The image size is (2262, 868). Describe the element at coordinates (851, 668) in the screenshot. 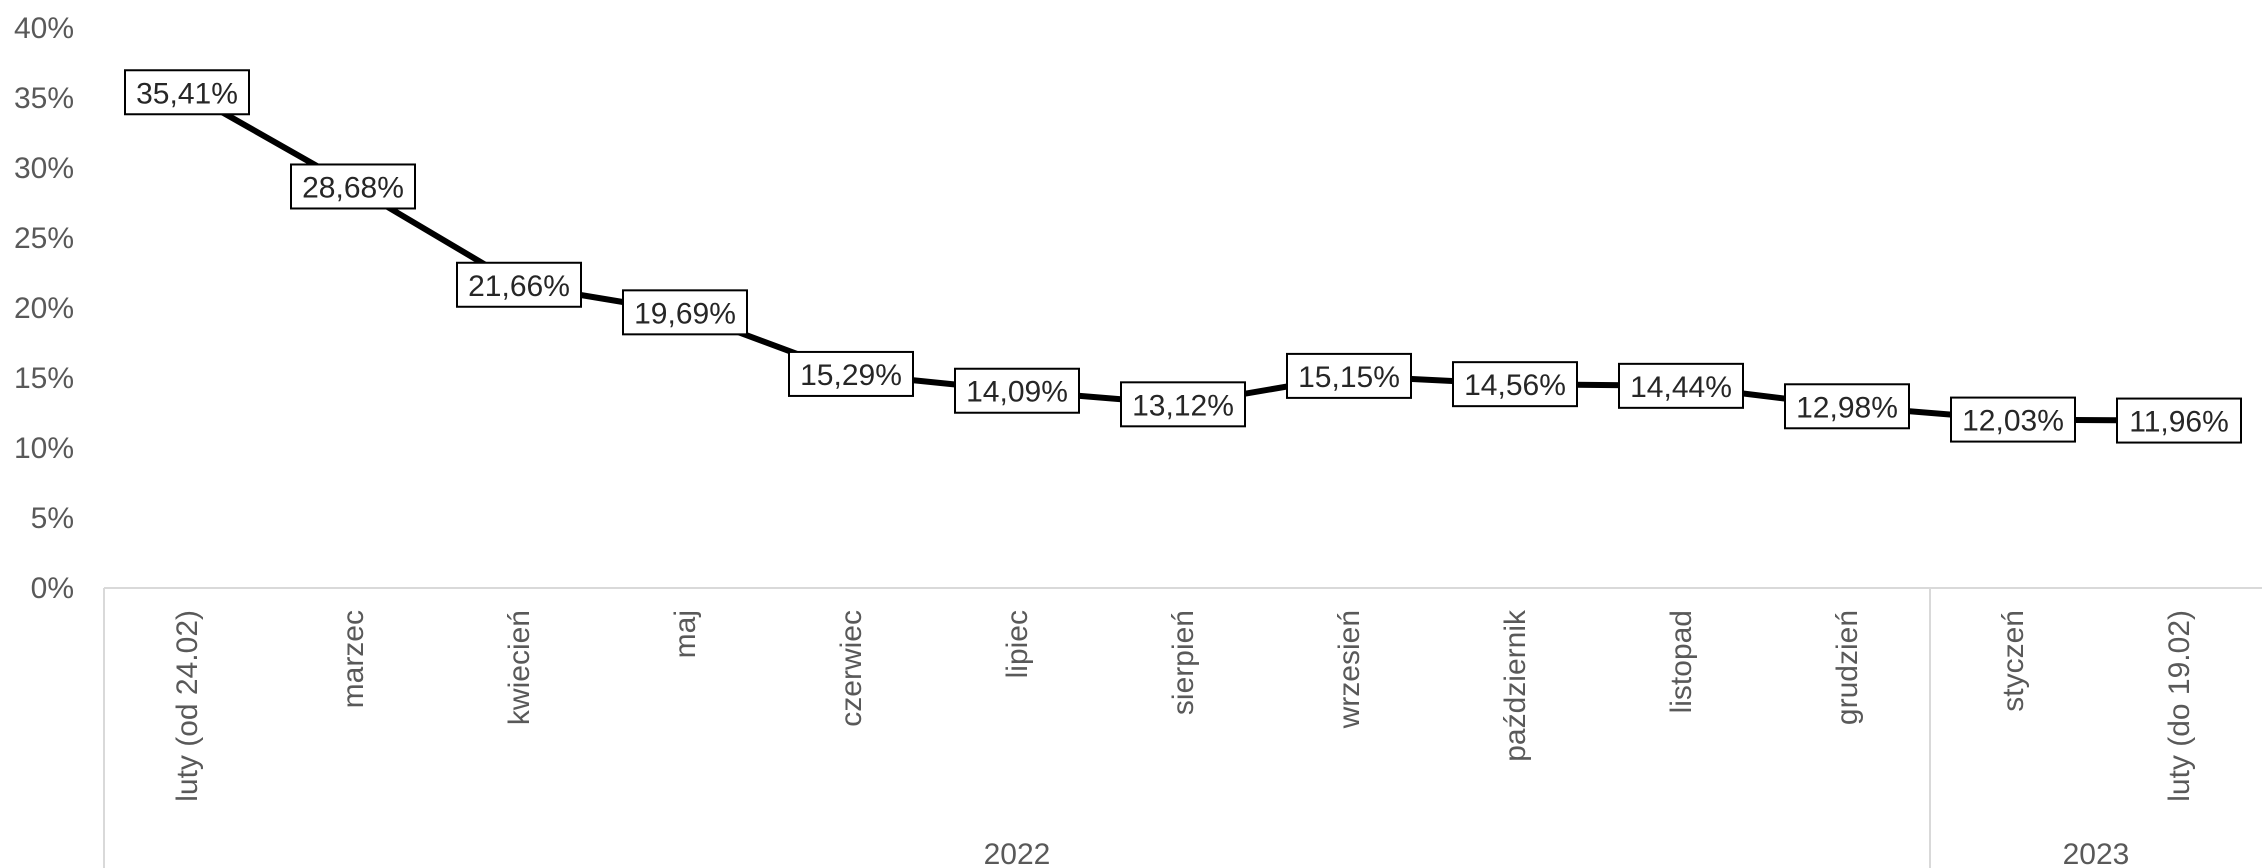

I see `x-tick-label: czerwiec` at that location.